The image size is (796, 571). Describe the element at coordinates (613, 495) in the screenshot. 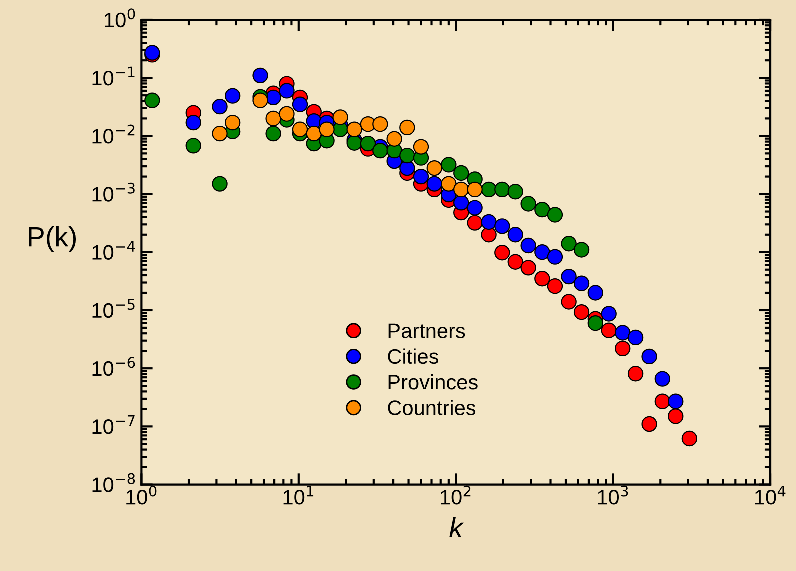

I see `x-tick-label: 10$^{3}$` at that location.